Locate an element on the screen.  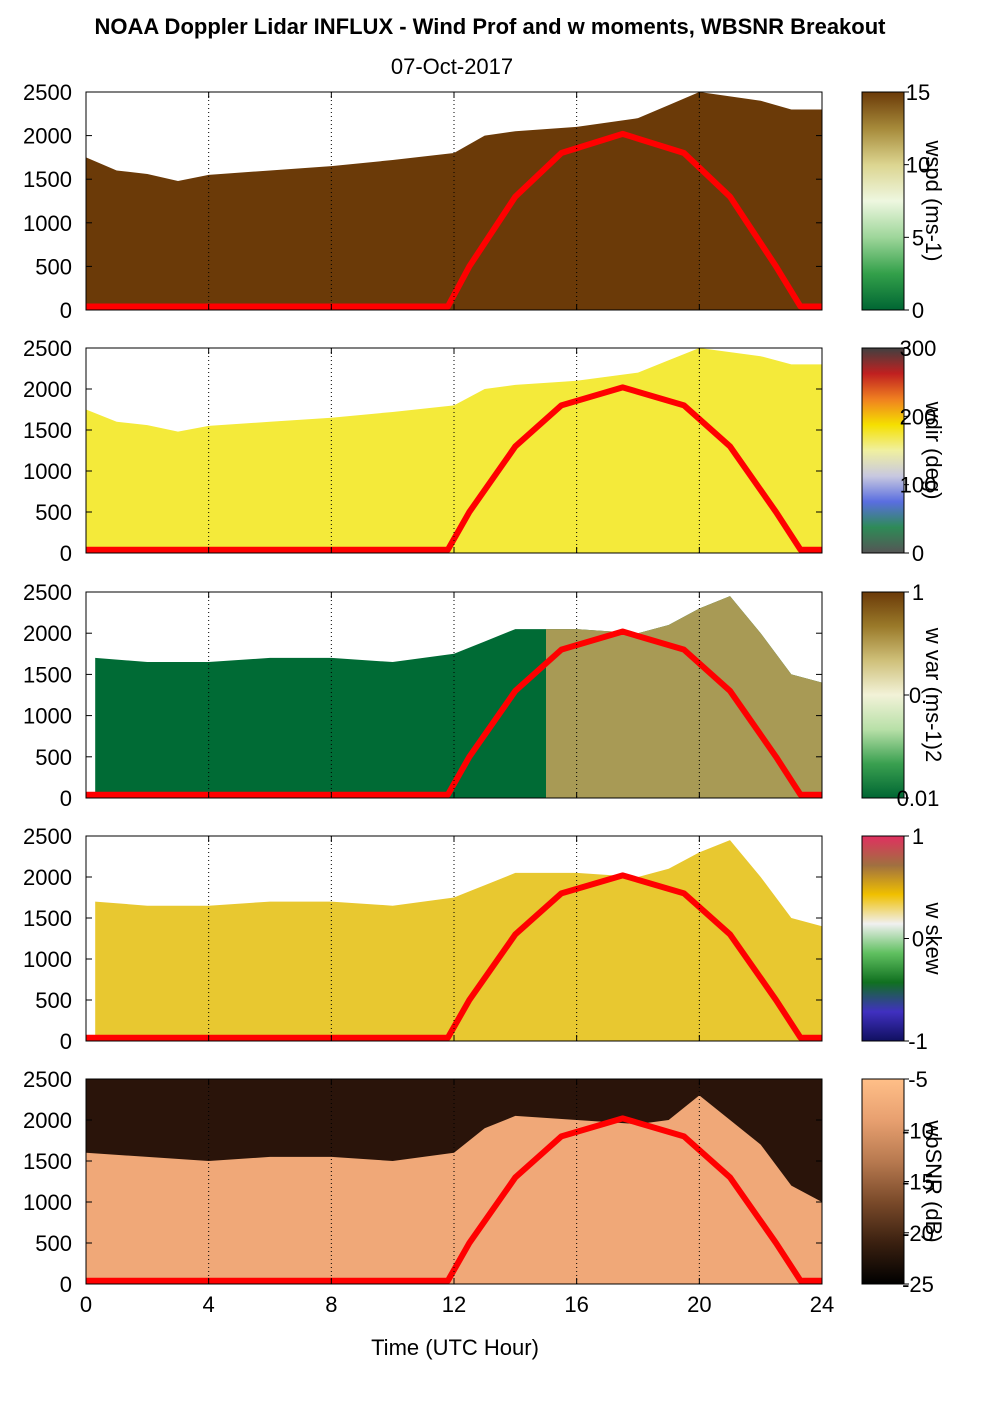
colorbar-tick-label: -25 is located at coordinates (918, 1284).